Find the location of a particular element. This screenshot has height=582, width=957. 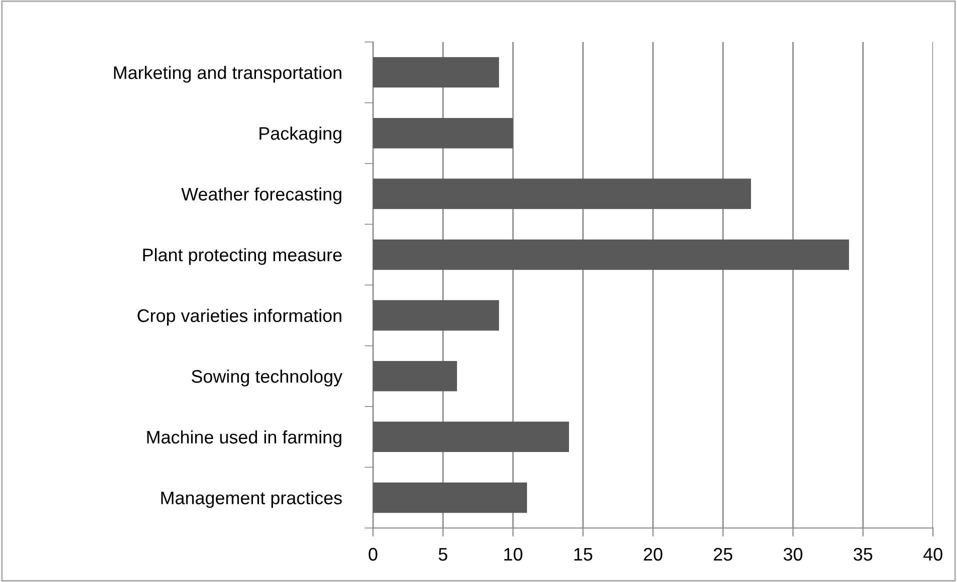

x-tick-label: 30 is located at coordinates (793, 554).